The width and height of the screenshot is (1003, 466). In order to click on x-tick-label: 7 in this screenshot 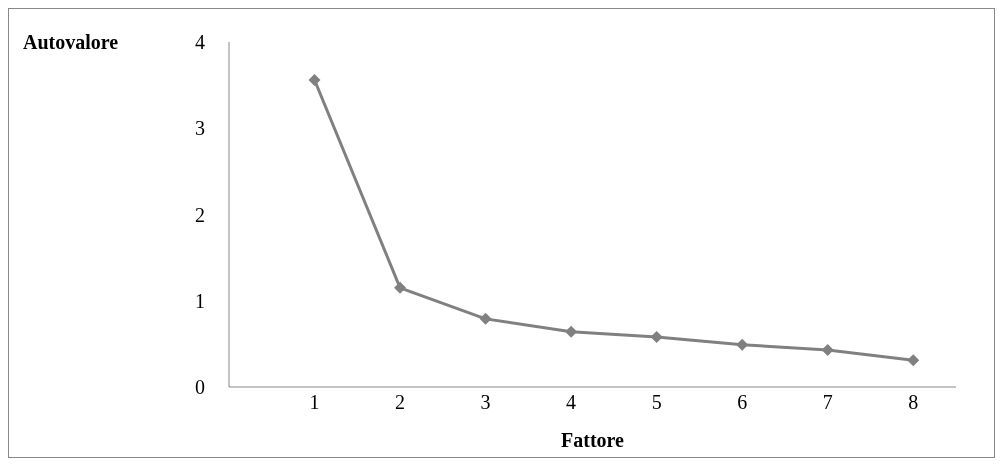, I will do `click(827, 402)`.